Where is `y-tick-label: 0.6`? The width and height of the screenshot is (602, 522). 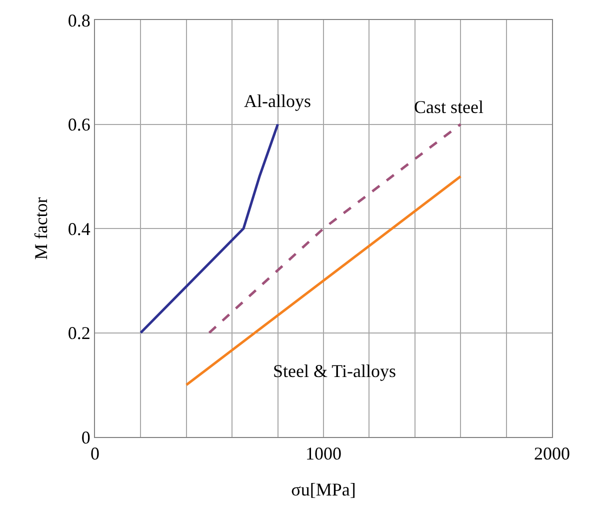
y-tick-label: 0.6 is located at coordinates (79, 124).